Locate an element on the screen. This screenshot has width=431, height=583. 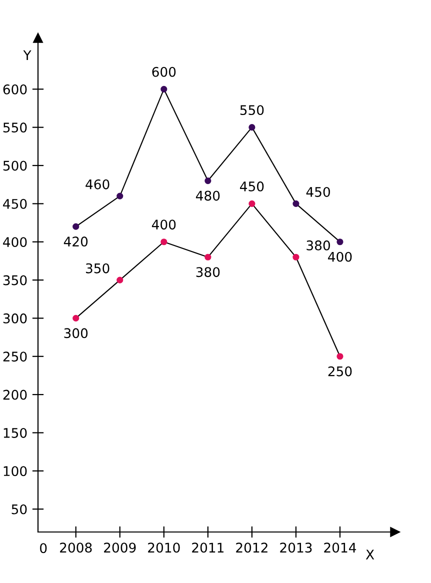
data-label: 420 is located at coordinates (76, 241).